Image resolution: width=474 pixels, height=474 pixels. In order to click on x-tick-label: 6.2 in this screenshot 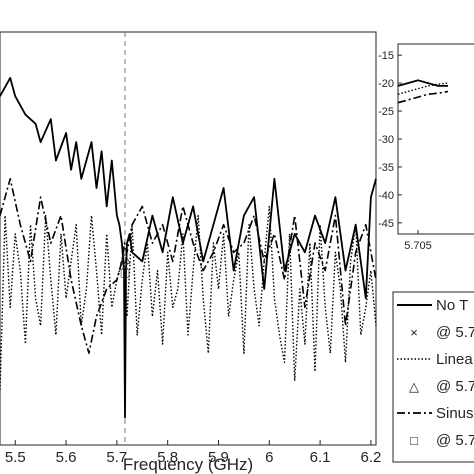, I will do `click(370, 457)`.